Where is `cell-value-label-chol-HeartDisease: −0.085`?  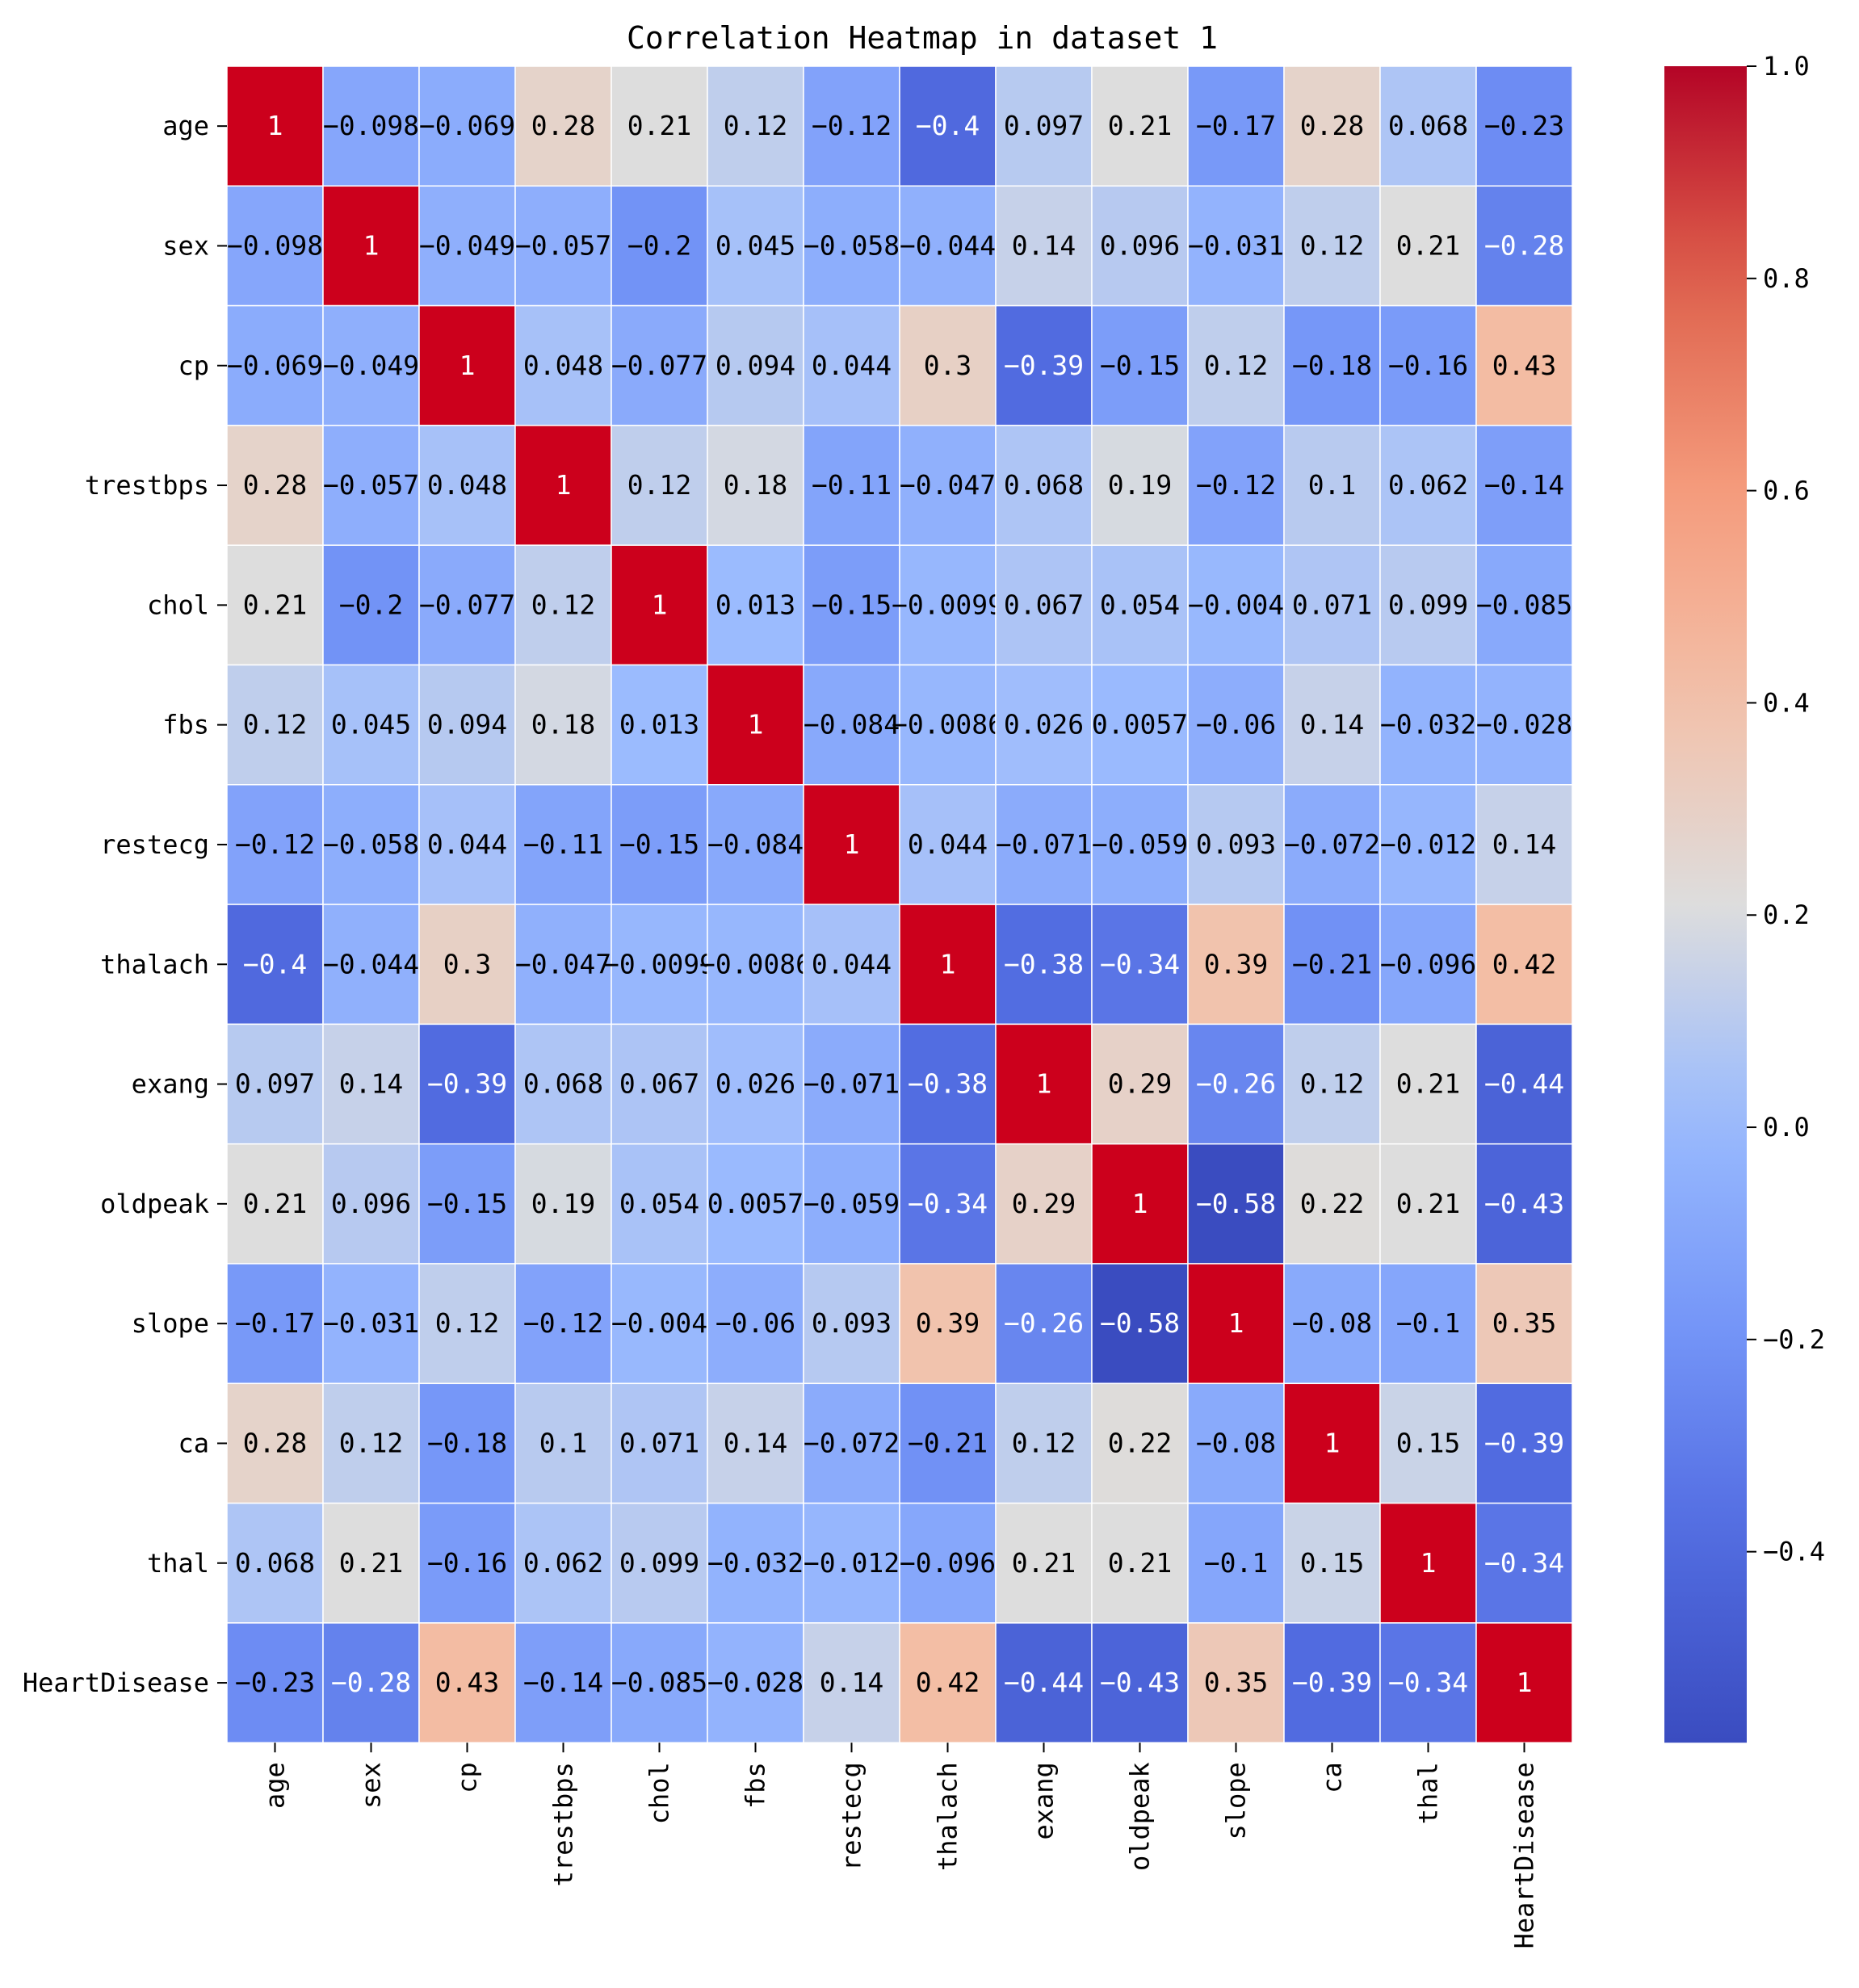
cell-value-label-chol-HeartDisease: −0.085 is located at coordinates (1524, 604).